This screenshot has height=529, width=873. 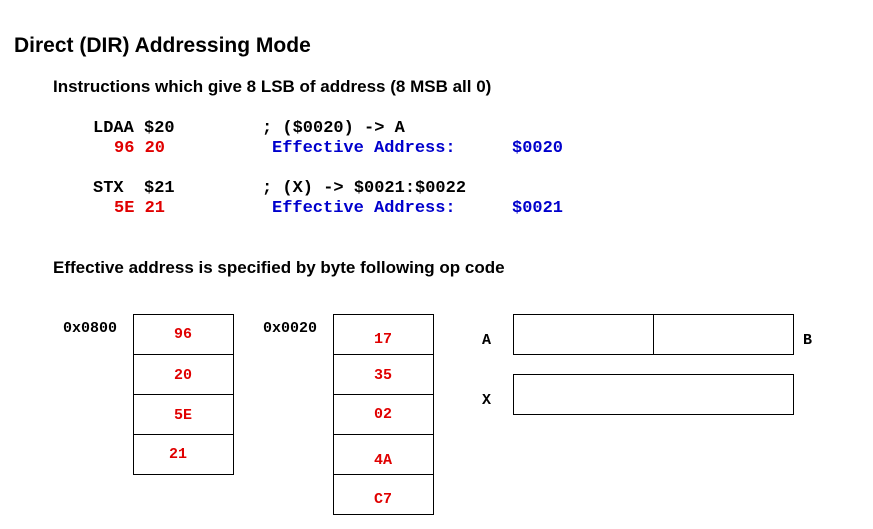 What do you see at coordinates (134, 128) in the screenshot?
I see `instruction-asm: LDAA $20` at bounding box center [134, 128].